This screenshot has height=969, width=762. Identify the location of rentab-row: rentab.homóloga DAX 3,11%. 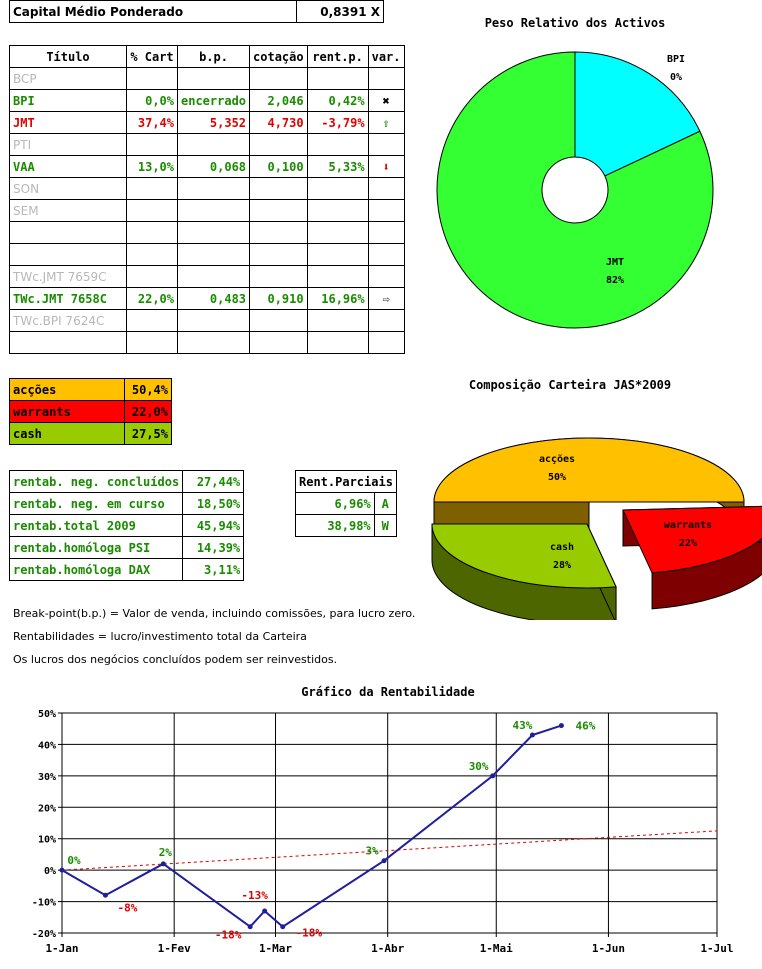
(126, 569).